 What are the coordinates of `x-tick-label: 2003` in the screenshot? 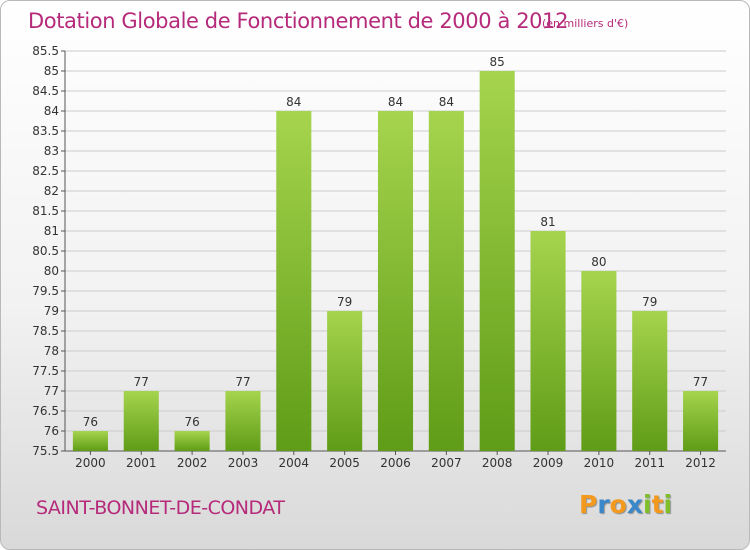 It's located at (243, 463).